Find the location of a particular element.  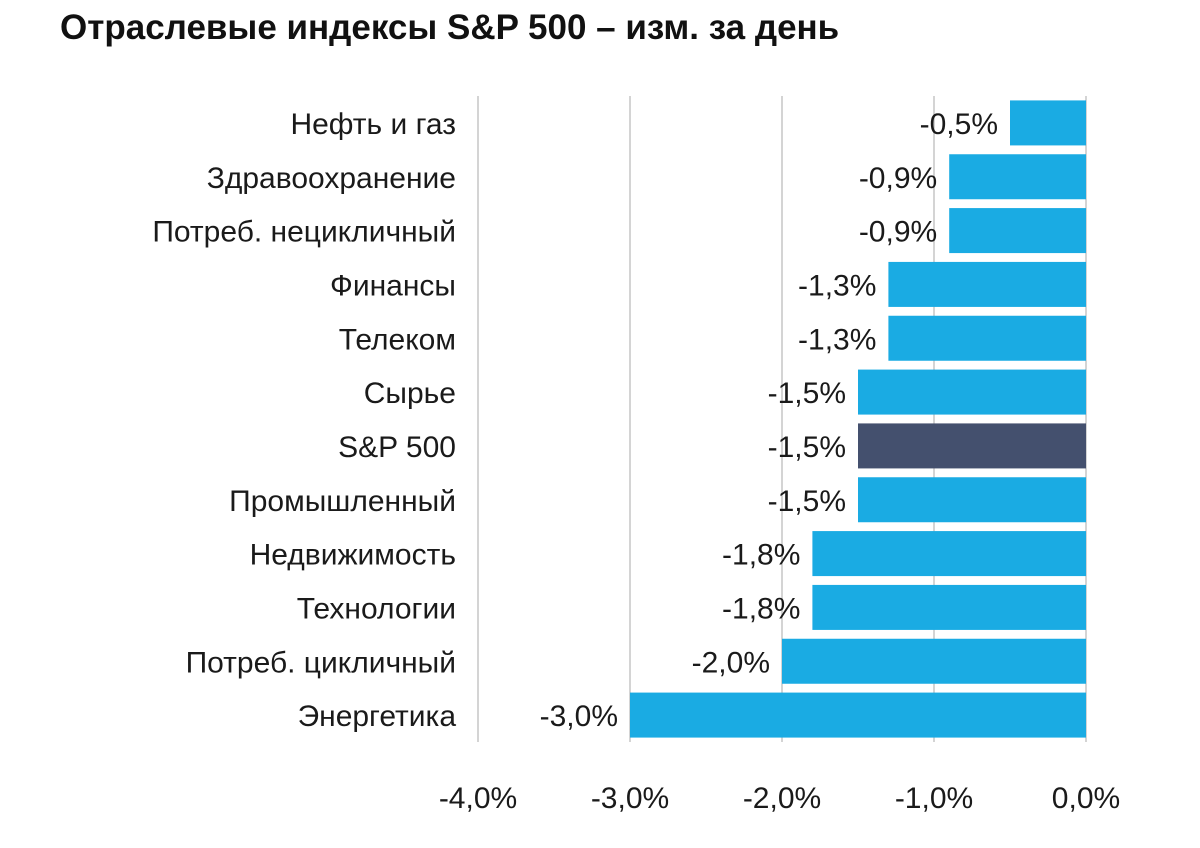

category-label: Нефть и газ is located at coordinates (373, 124).